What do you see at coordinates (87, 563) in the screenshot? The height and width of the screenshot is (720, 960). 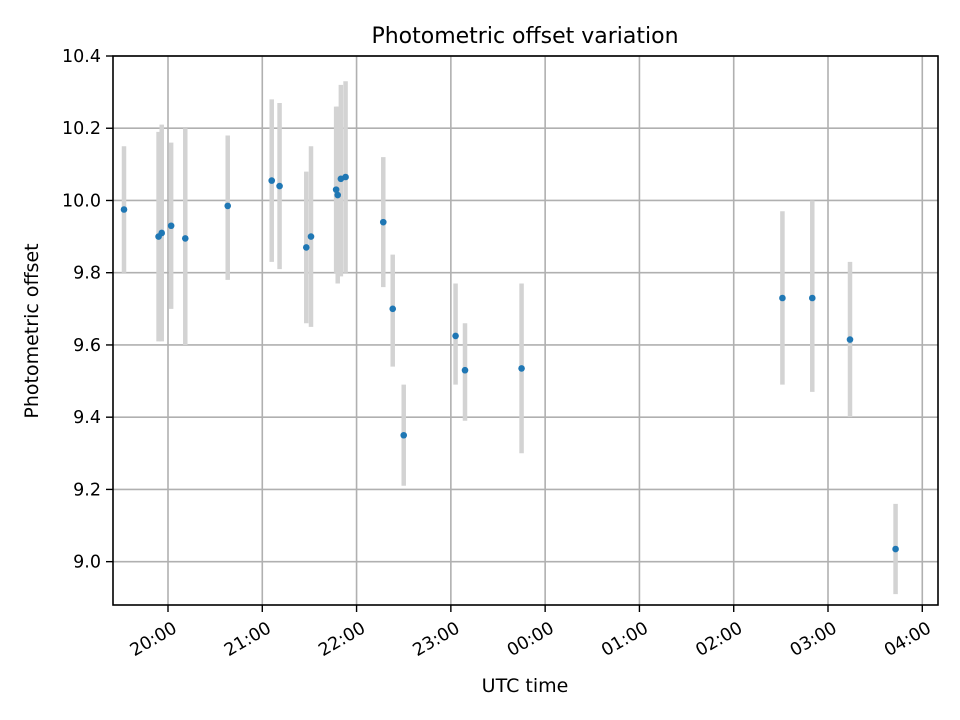 I see `y-tick-label: 9.0` at bounding box center [87, 563].